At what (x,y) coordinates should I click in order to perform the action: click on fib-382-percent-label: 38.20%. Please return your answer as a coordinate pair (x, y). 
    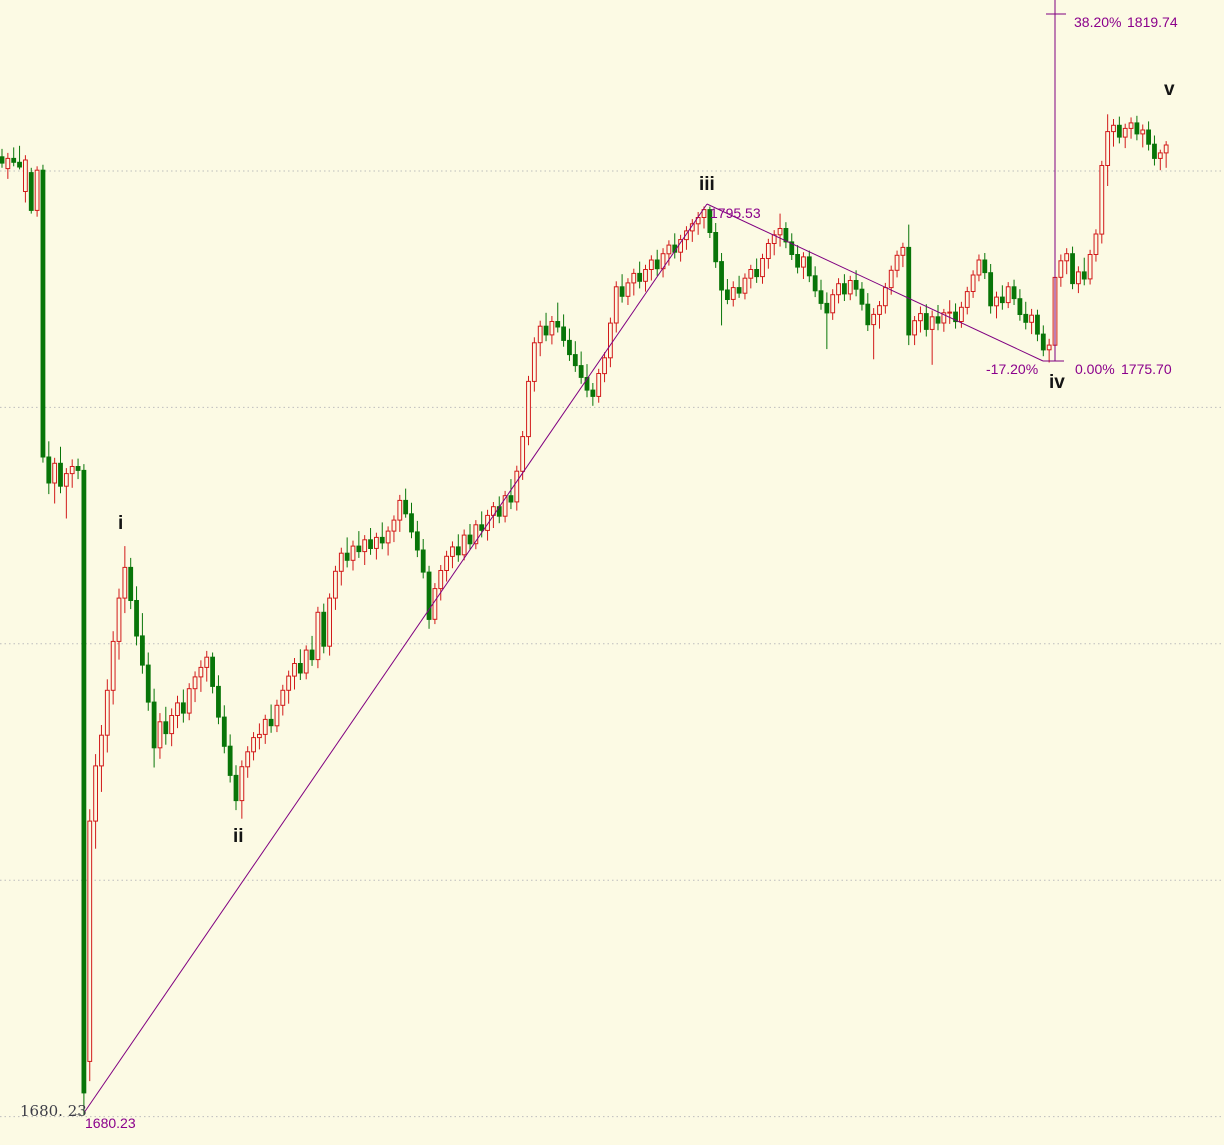
    Looking at the image, I should click on (1098, 22).